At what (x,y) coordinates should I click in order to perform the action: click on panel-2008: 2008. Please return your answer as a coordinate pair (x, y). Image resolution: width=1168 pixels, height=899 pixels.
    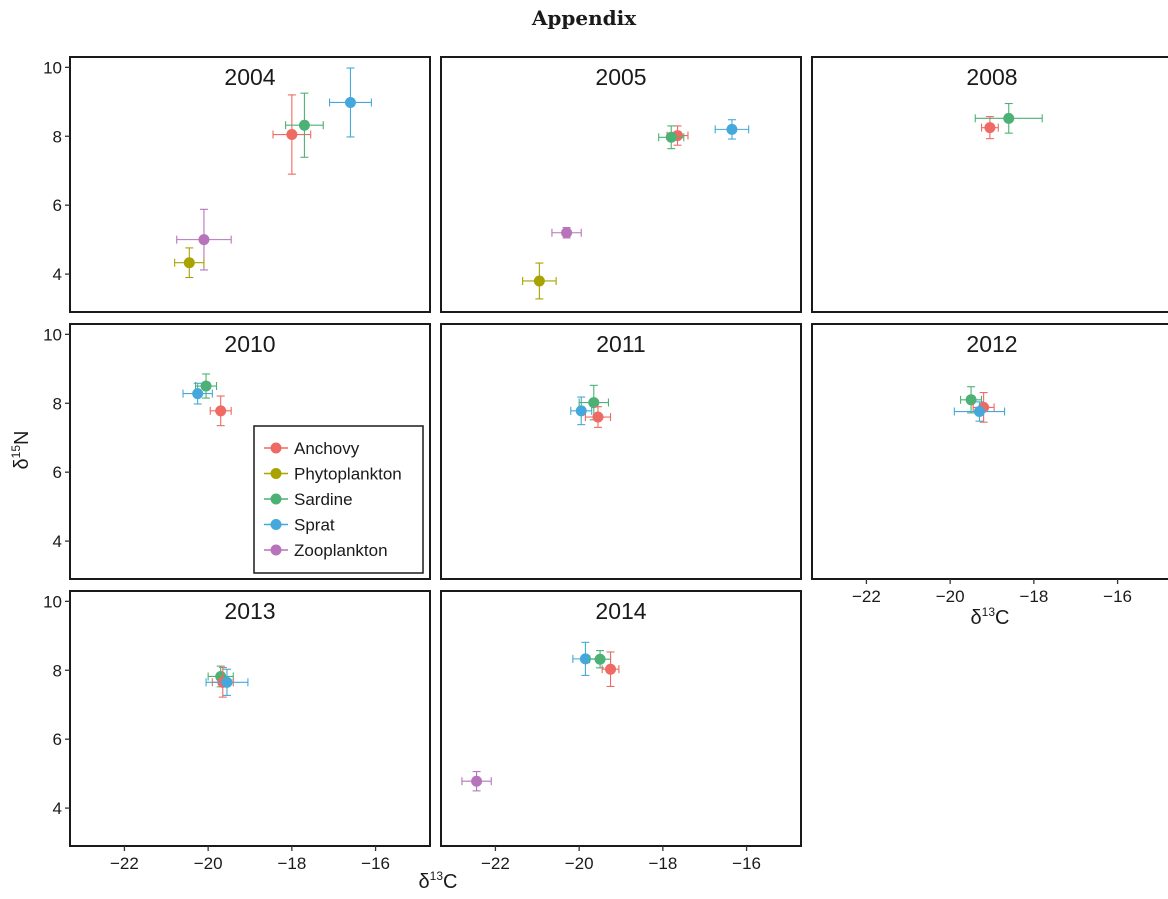
    Looking at the image, I should click on (989, 184).